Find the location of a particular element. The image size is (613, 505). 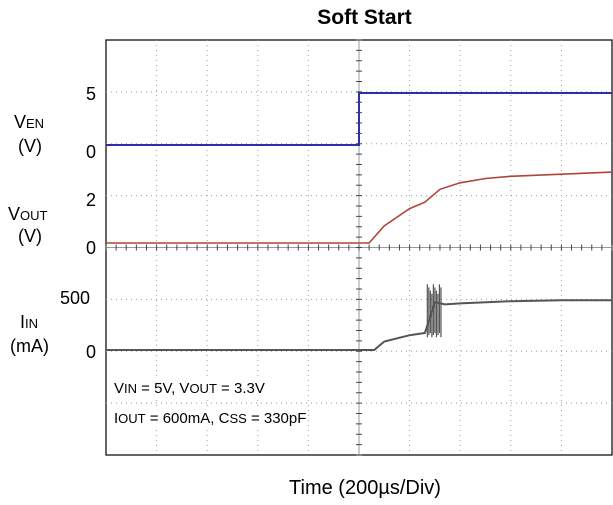

iin-tick-500: 500 is located at coordinates (75, 298).